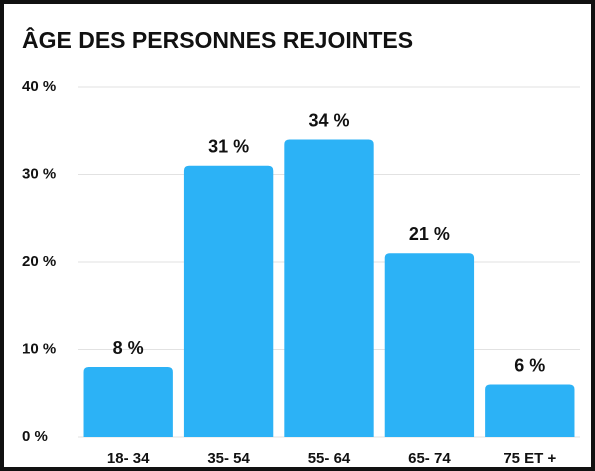 The image size is (595, 471). I want to click on data-label: 34 %, so click(328, 120).